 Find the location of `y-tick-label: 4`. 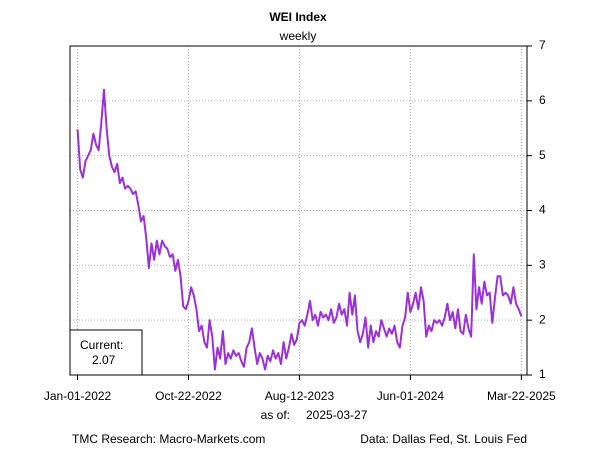

y-tick-label: 4 is located at coordinates (542, 210).